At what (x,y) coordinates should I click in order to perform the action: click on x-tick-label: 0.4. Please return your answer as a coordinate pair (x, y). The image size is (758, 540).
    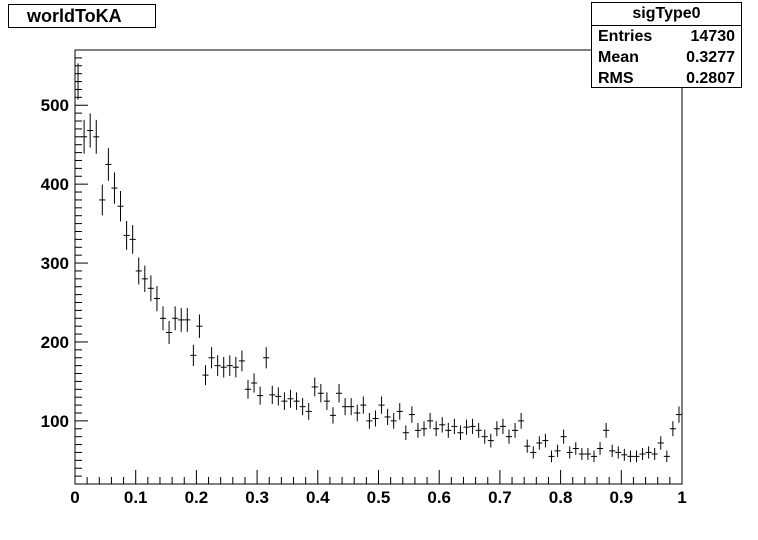
    Looking at the image, I should click on (318, 497).